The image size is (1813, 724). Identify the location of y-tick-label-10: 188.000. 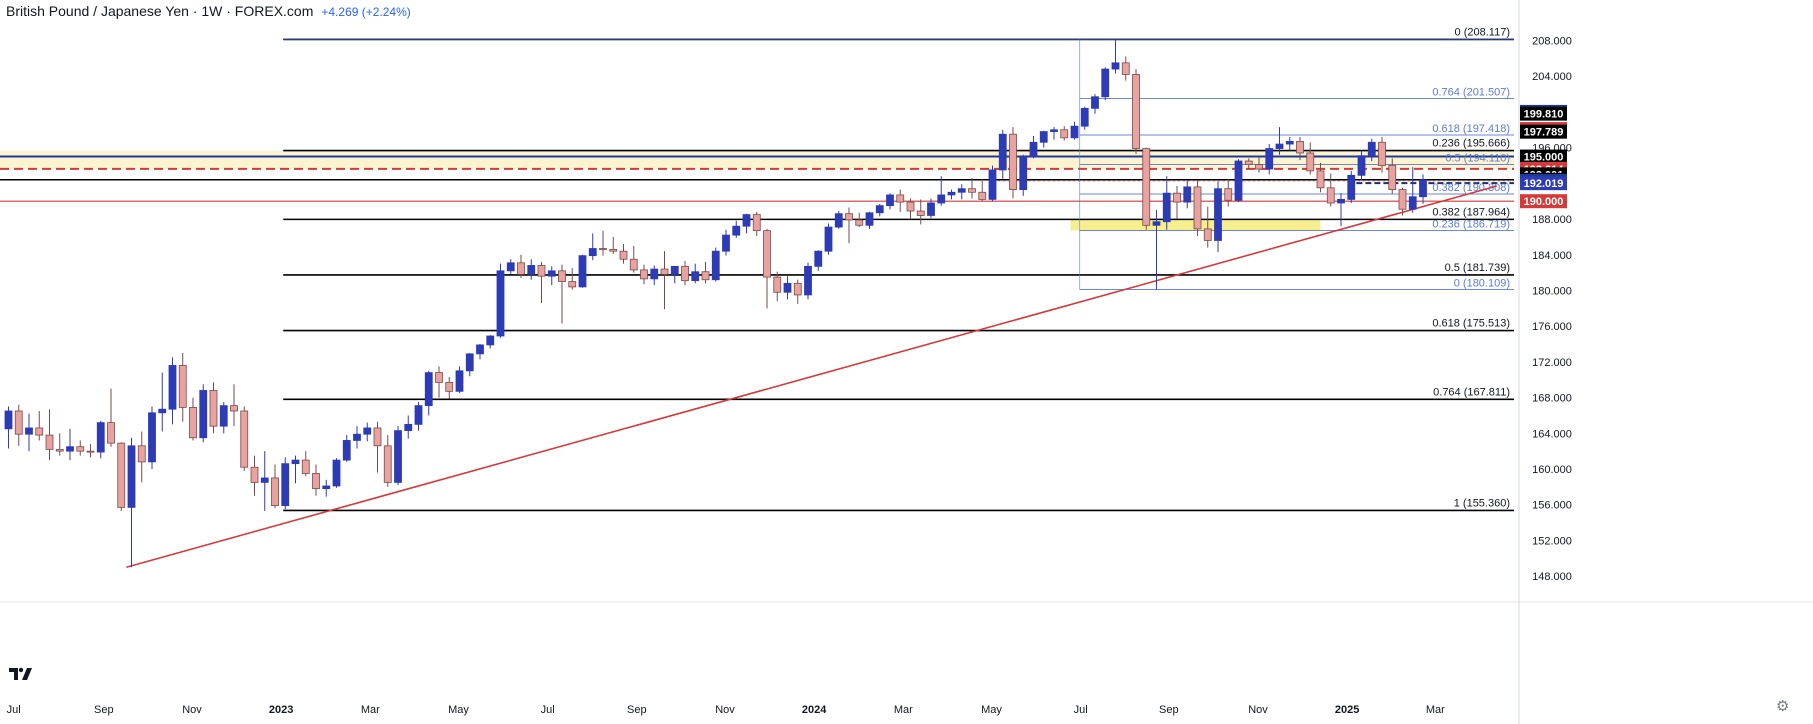
(1552, 220).